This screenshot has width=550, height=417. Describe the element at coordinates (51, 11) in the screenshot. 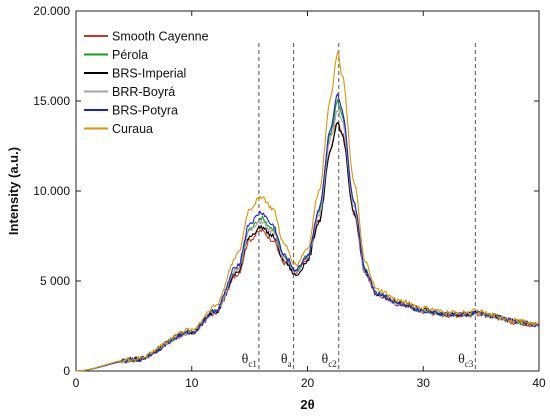

I see `y-tick-label: 20.000` at that location.